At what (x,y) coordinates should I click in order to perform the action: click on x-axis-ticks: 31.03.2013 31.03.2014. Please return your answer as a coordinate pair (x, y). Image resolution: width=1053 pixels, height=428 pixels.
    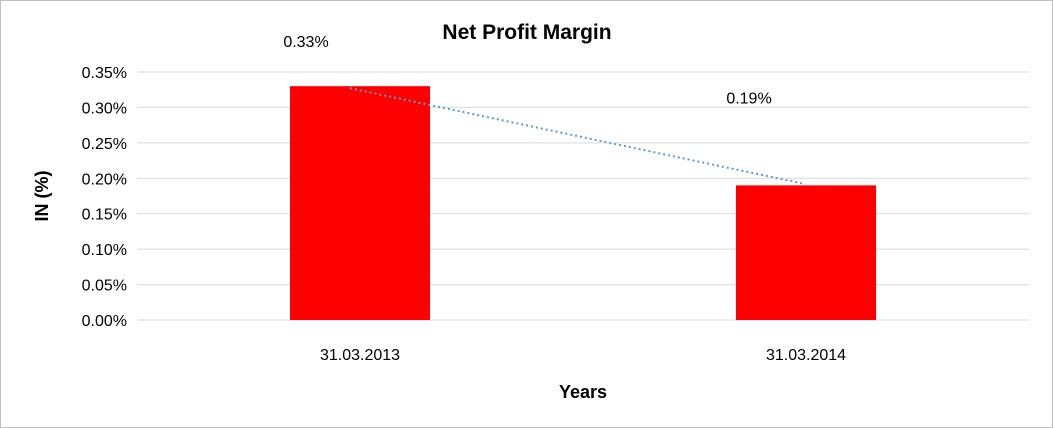
    Looking at the image, I should click on (583, 355).